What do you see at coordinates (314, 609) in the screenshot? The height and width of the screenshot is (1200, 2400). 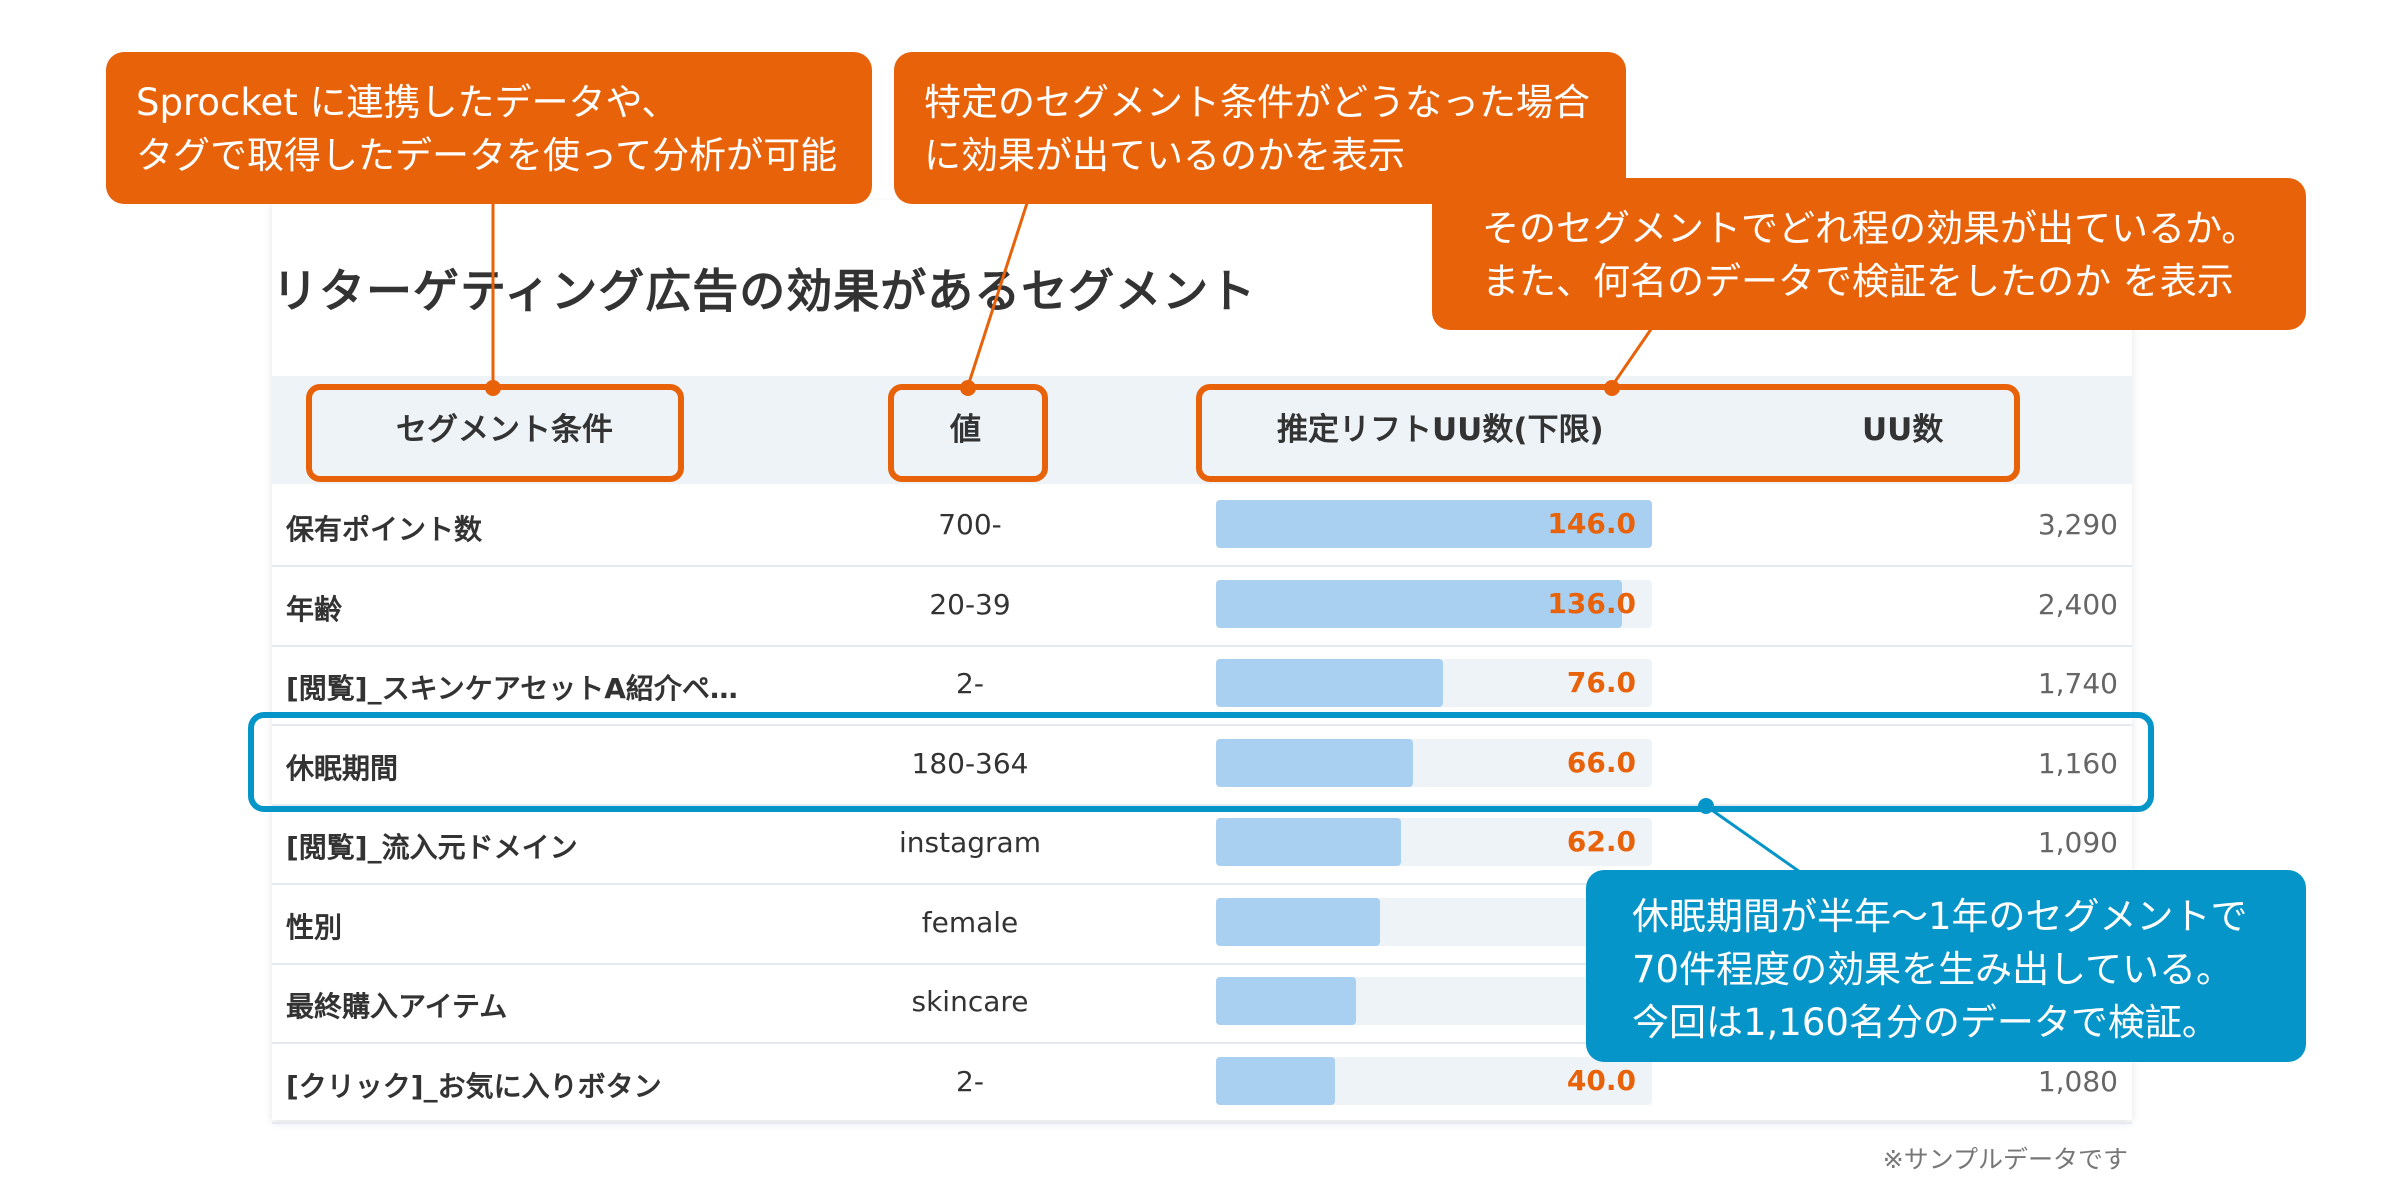 I see `row-segment-label: 年齢` at bounding box center [314, 609].